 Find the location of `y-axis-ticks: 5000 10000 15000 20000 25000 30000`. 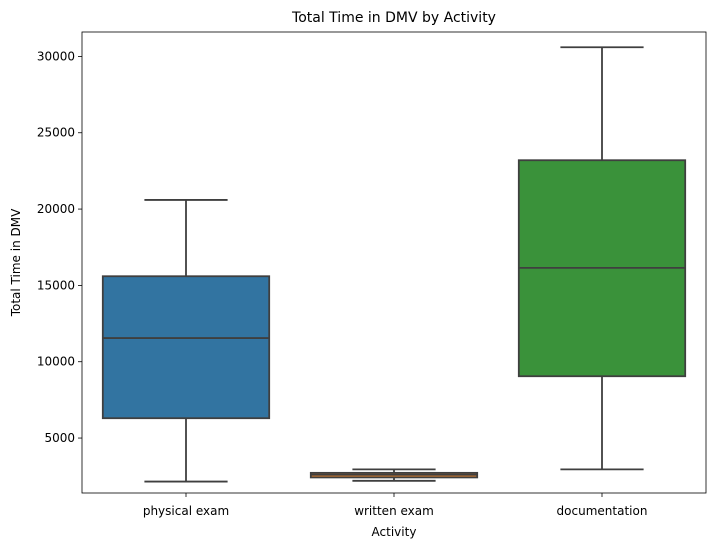

y-axis-ticks: 5000 10000 15000 20000 25000 30000 is located at coordinates (59, 247).